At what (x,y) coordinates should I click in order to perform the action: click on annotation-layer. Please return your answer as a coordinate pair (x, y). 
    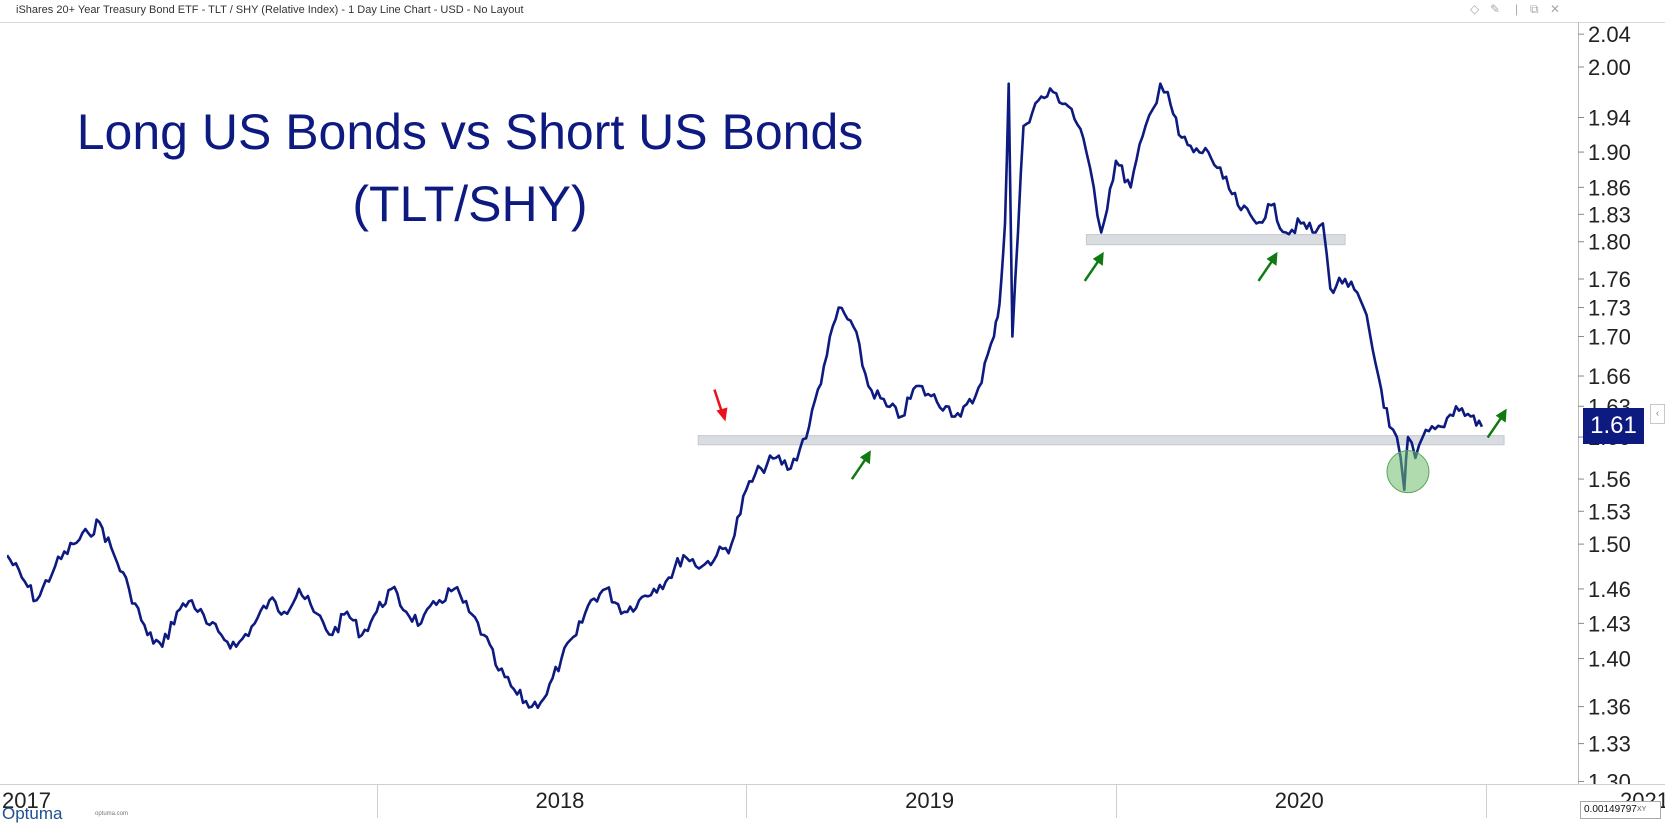
    Looking at the image, I should click on (1110, 372).